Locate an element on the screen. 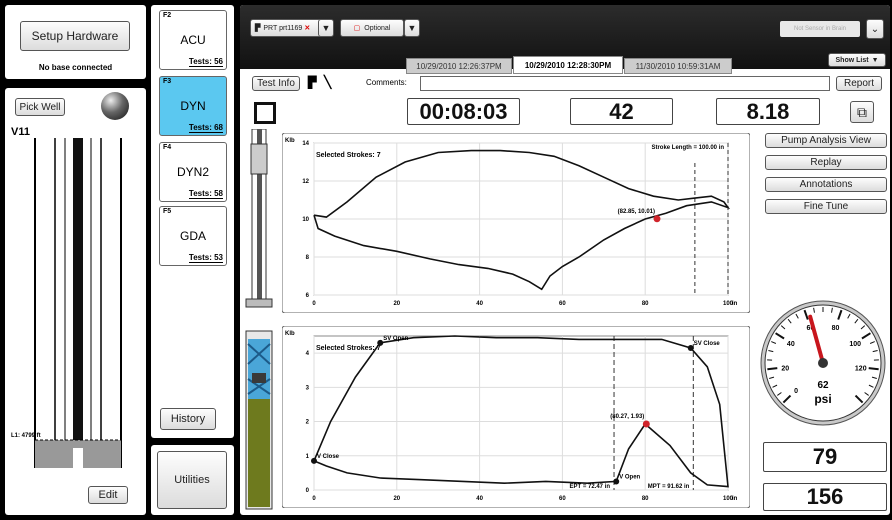  edit-button: Edit is located at coordinates (108, 495).